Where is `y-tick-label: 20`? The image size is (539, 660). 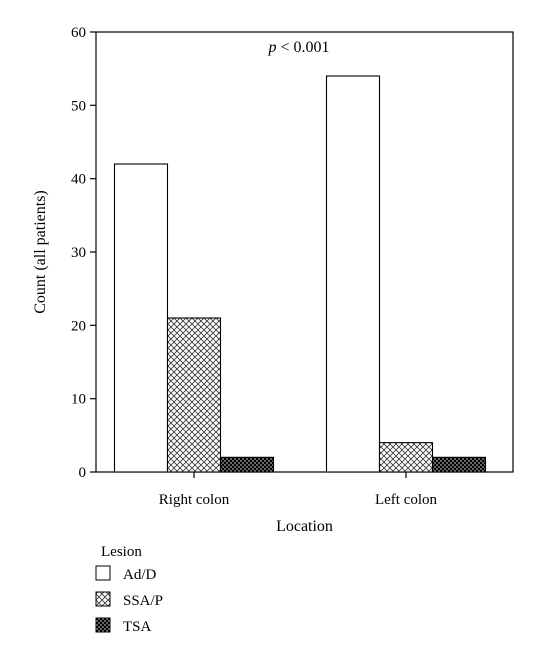
y-tick-label: 20 is located at coordinates (78, 326).